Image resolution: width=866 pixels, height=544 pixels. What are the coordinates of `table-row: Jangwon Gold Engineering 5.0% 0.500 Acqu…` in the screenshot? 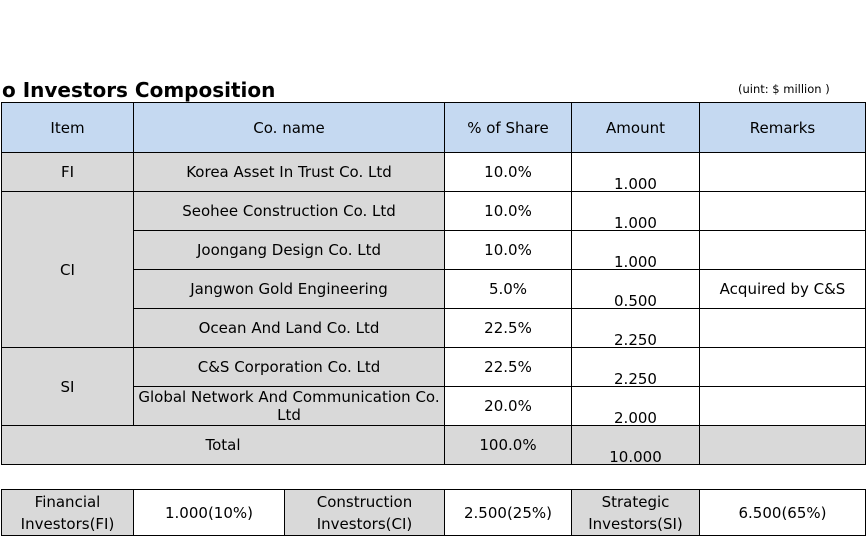 It's located at (434, 289).